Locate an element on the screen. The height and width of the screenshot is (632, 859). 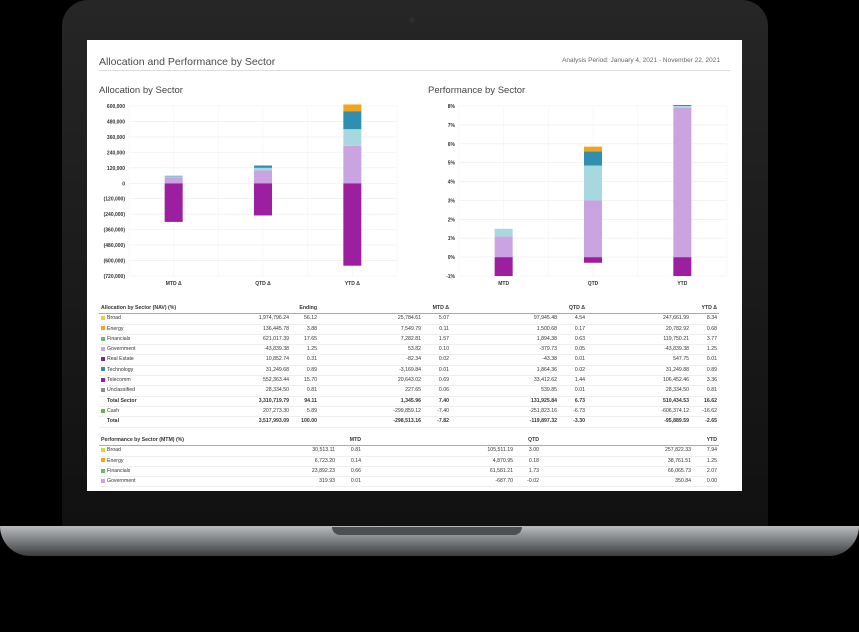
bar-financials-qtd is located at coordinates (263, 169).